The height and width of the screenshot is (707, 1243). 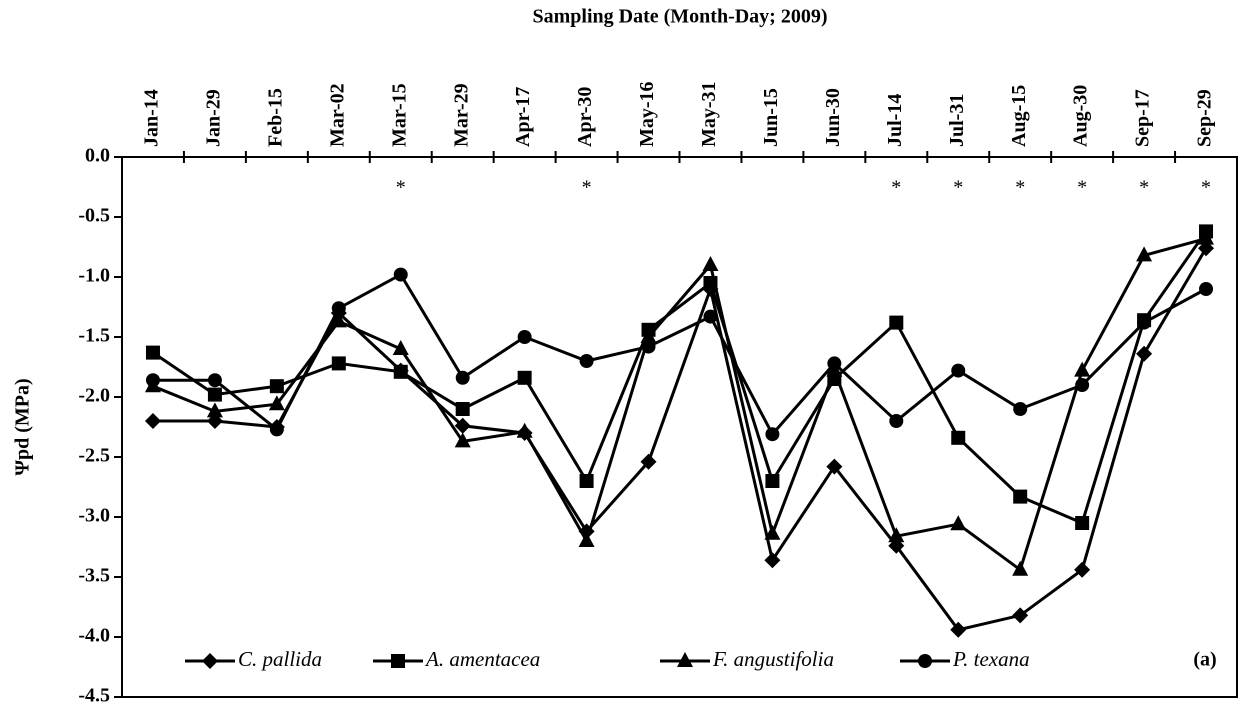 What do you see at coordinates (895, 120) in the screenshot?
I see `x-tick-label: Jul-14` at bounding box center [895, 120].